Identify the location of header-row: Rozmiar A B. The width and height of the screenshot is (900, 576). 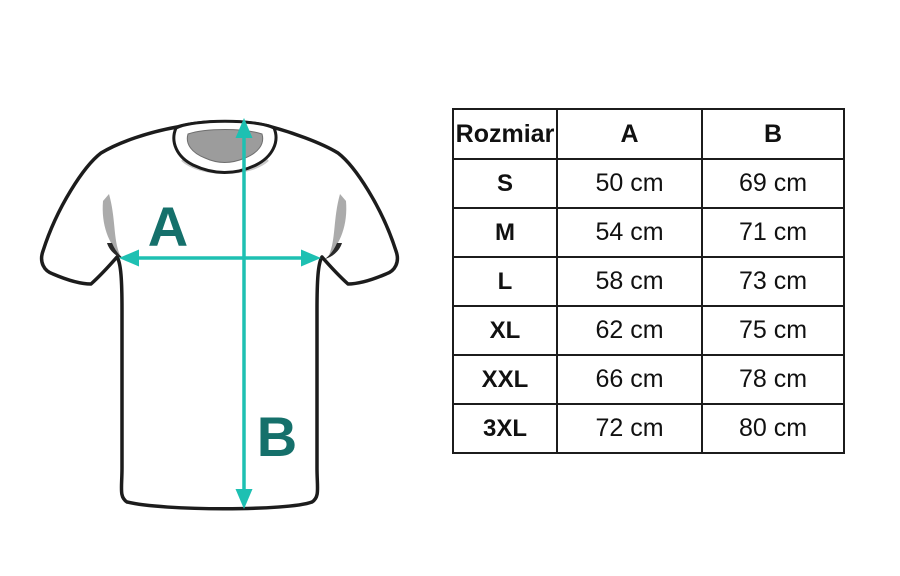
(648, 134).